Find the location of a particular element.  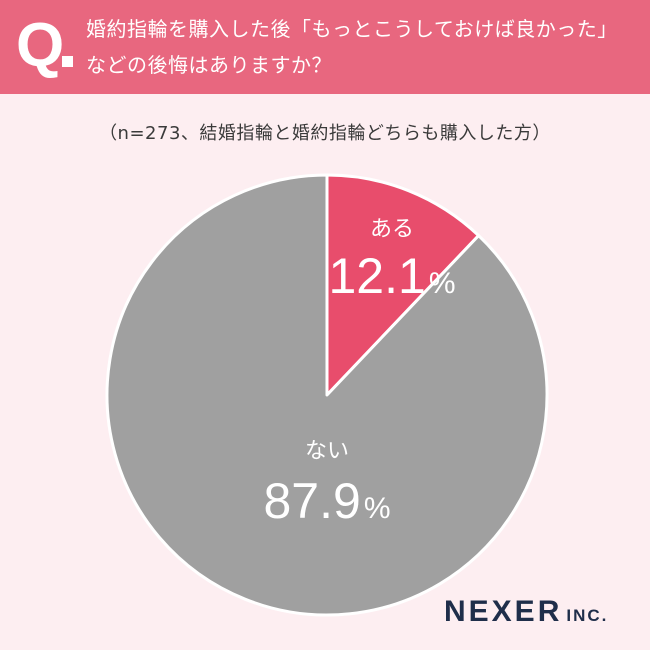

q-dot is located at coordinates (67, 61).